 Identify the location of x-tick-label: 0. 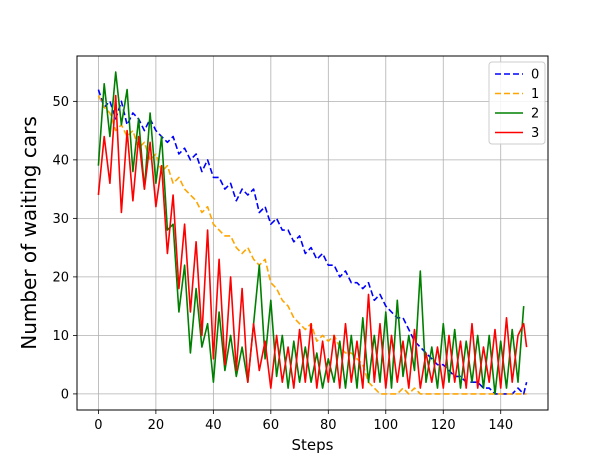
(98, 425).